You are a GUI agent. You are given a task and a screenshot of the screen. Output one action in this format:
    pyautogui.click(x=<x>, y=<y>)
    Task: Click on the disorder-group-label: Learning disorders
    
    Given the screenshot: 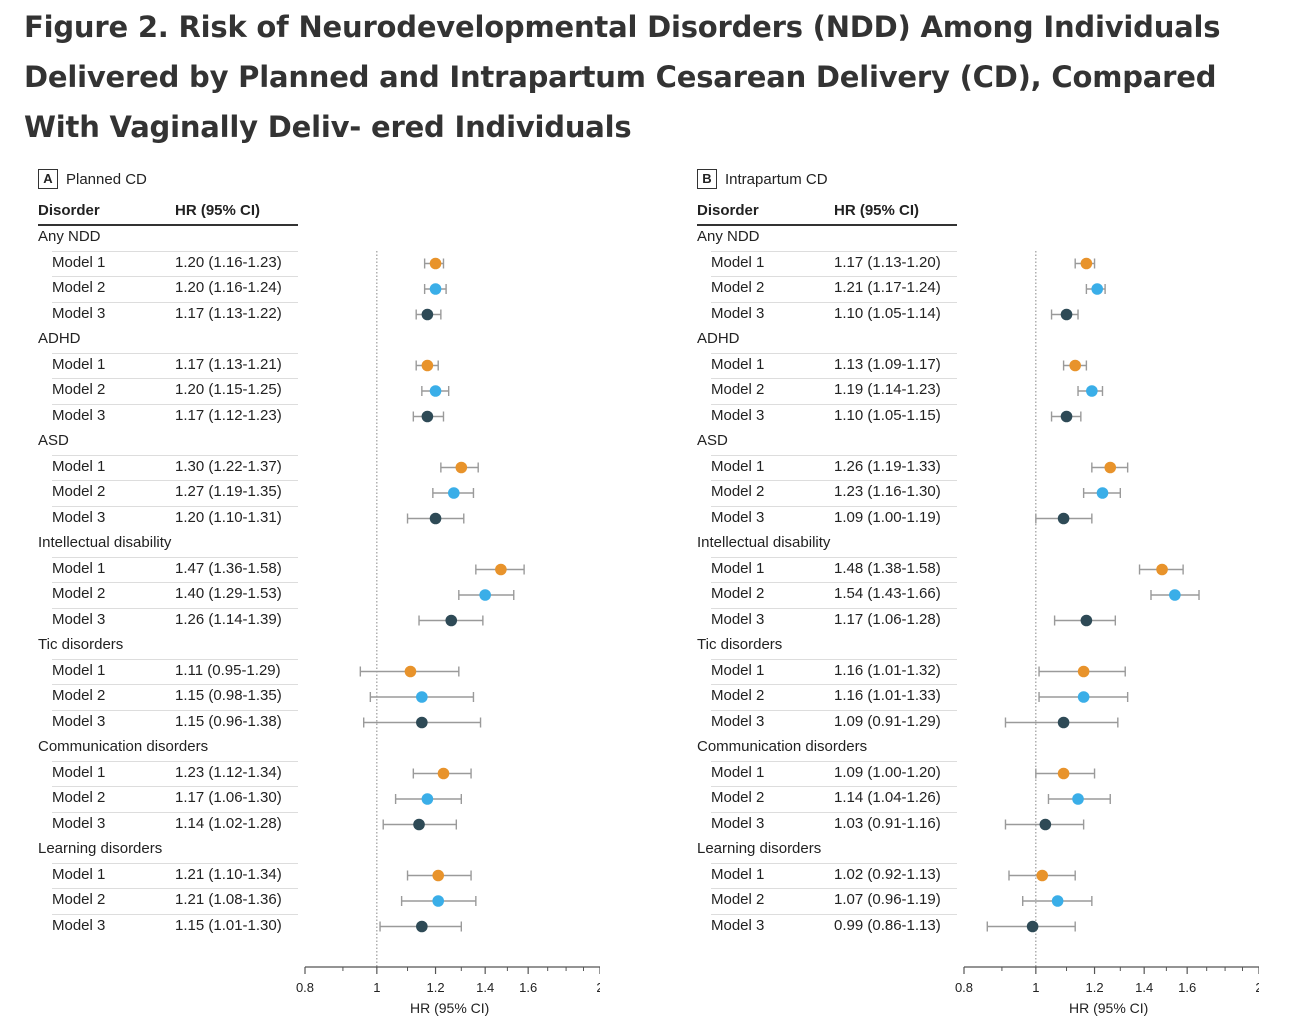 What is the action you would take?
    pyautogui.click(x=100, y=848)
    